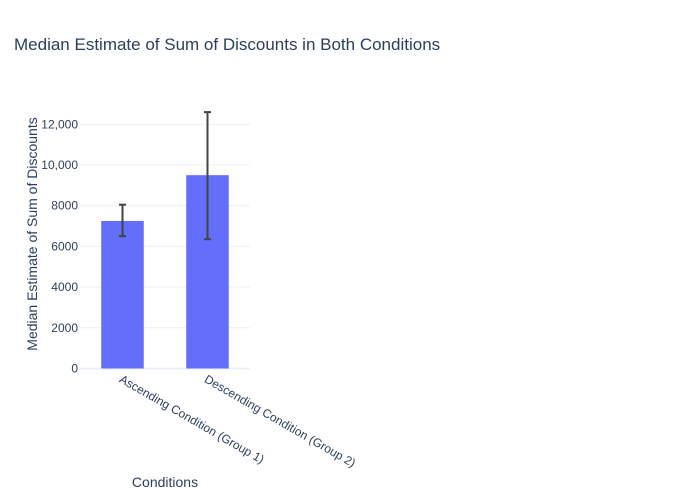  I want to click on x-tick-label: Descending Condition (Group 2), so click(280, 421).